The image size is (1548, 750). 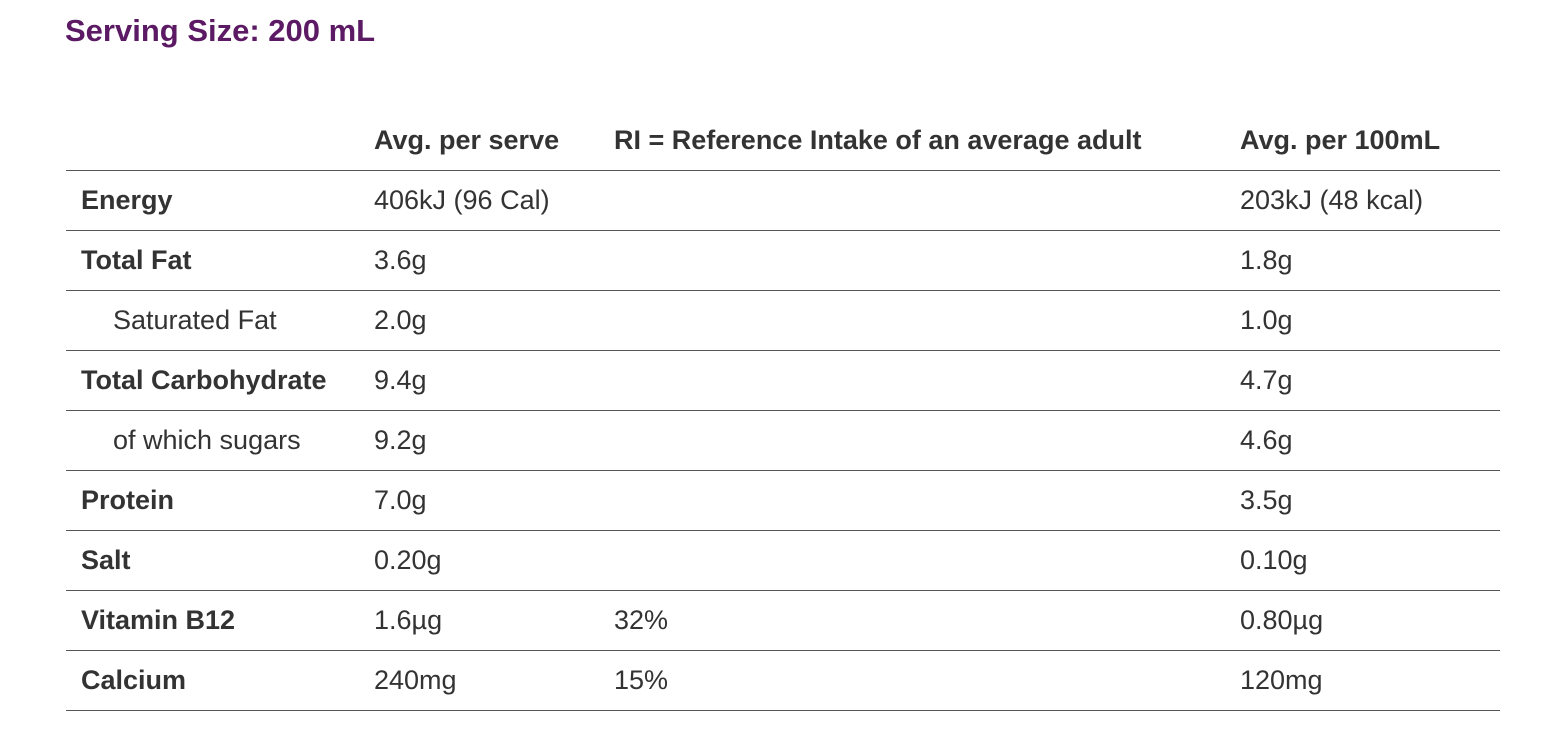 What do you see at coordinates (220, 200) in the screenshot?
I see `nutrient-name: Energy` at bounding box center [220, 200].